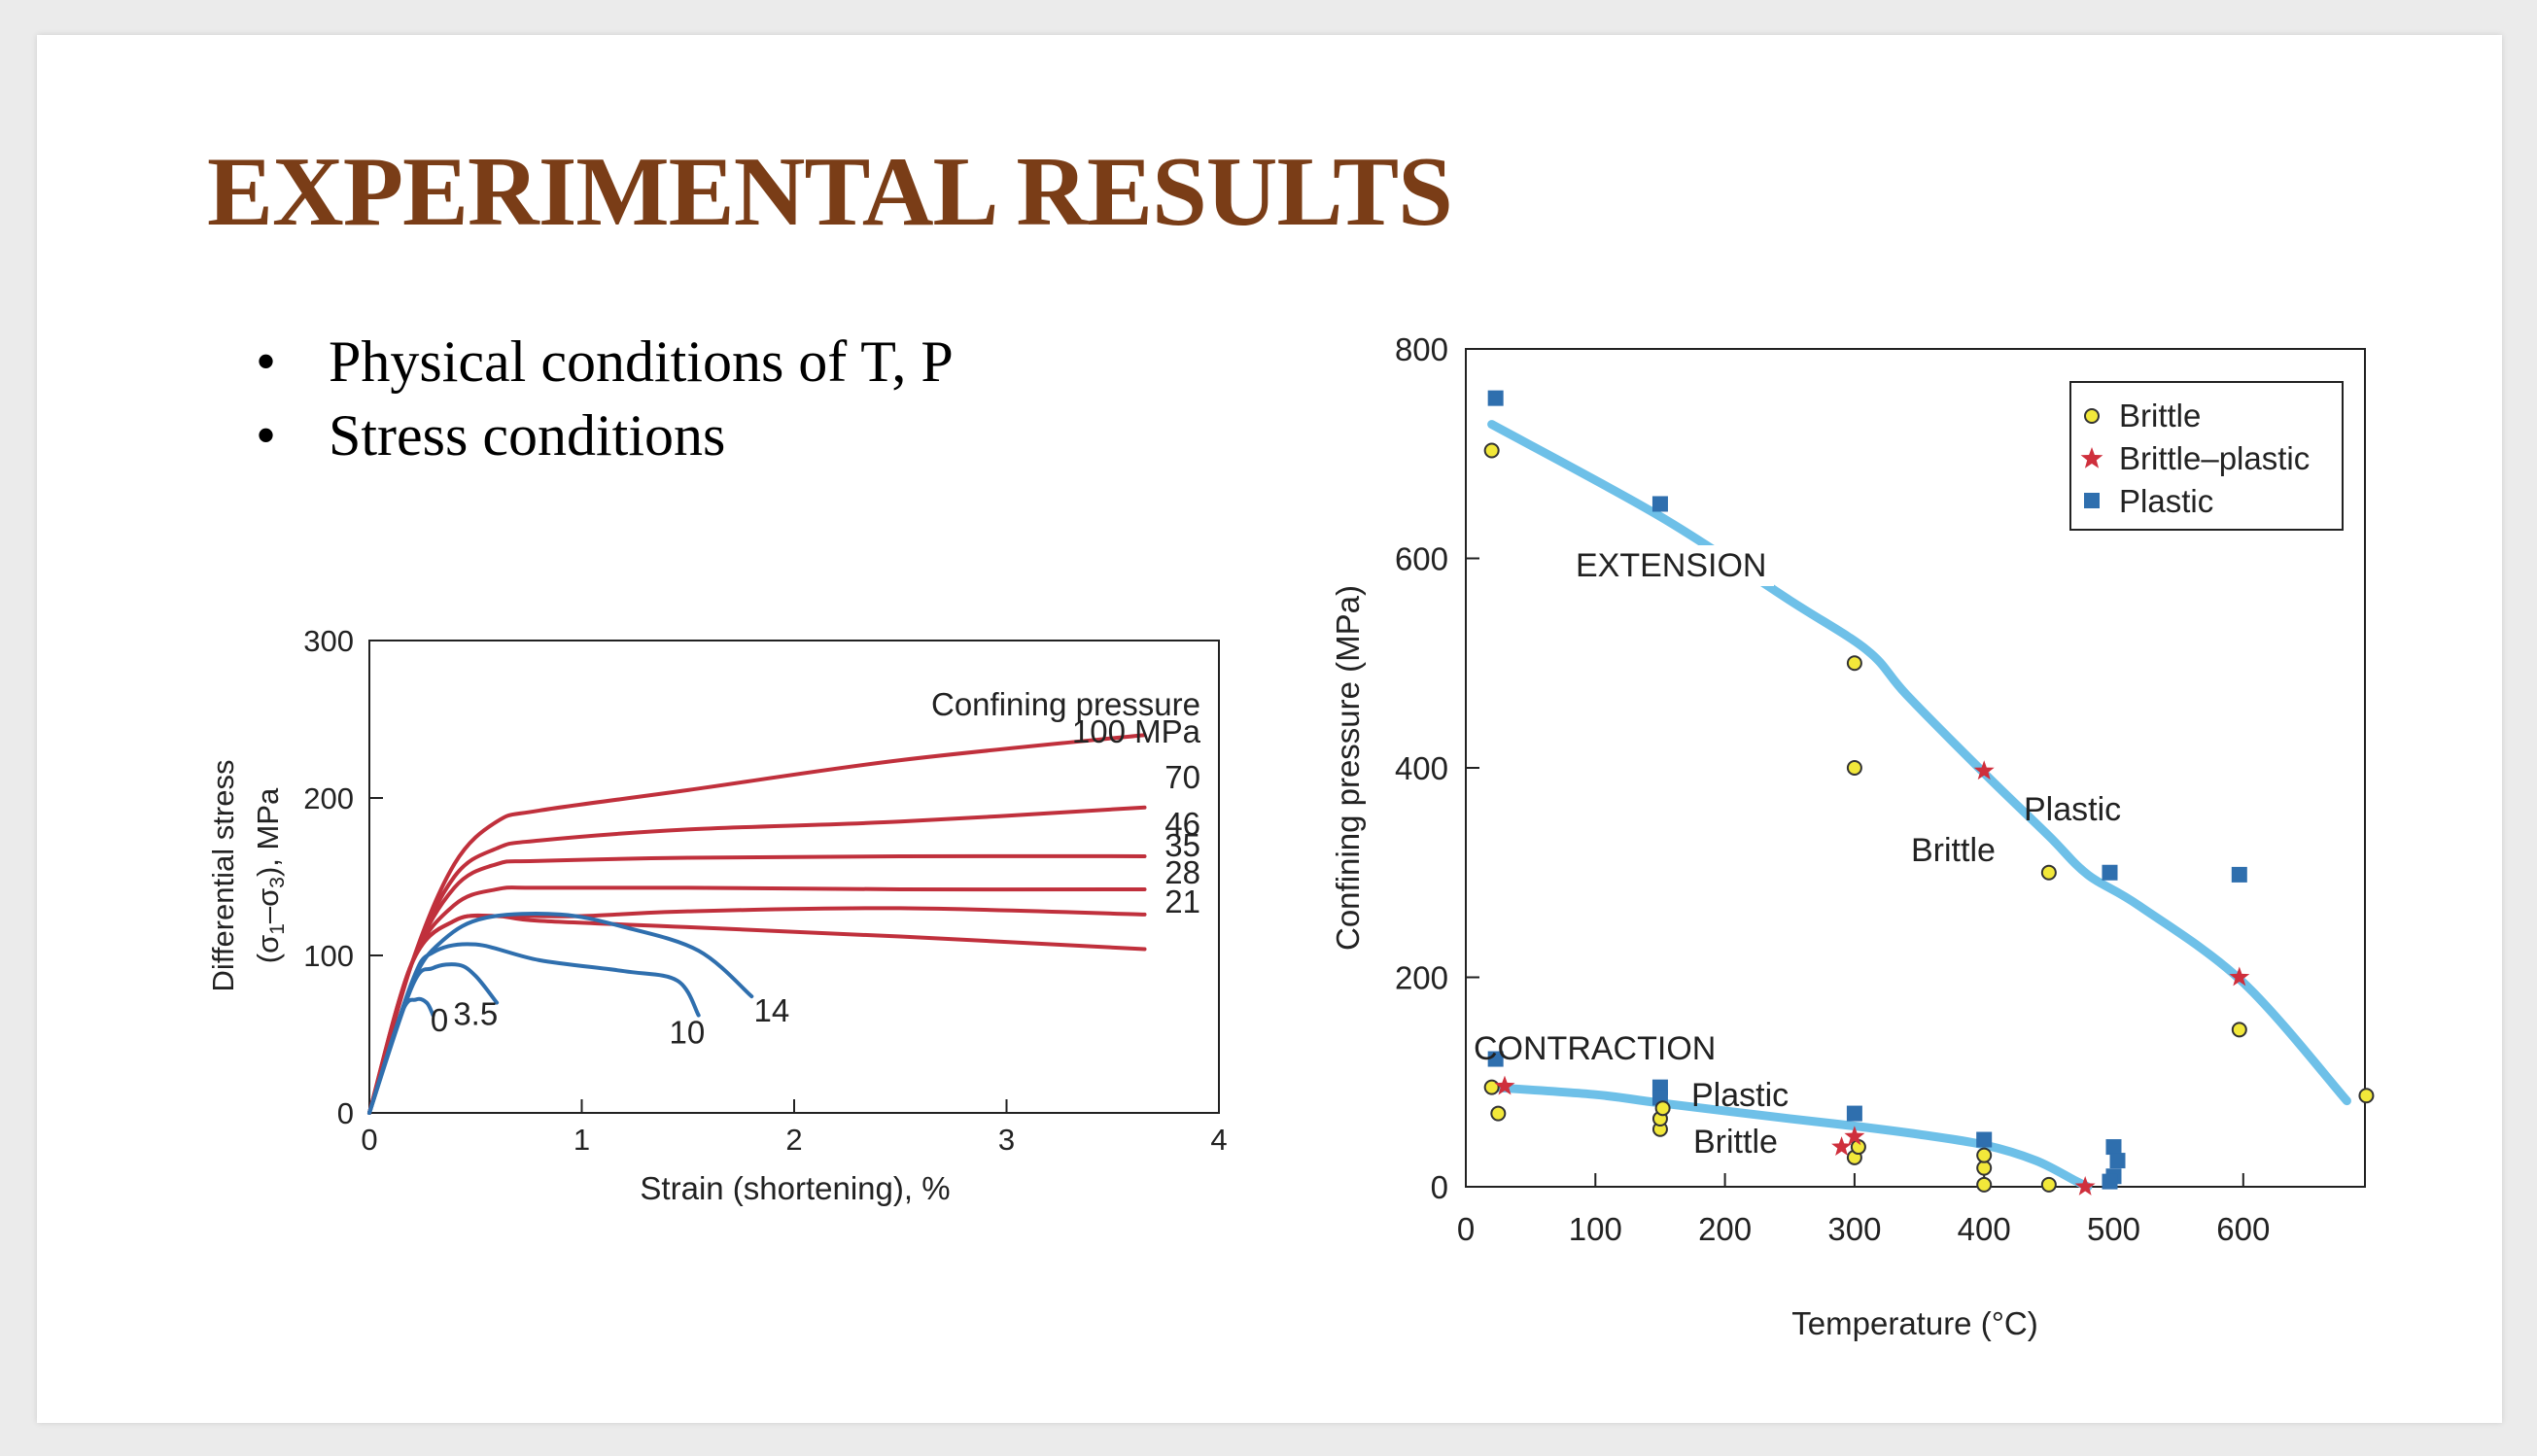  Describe the element at coordinates (328, 956) in the screenshot. I see `y-tick-label: 100` at that location.